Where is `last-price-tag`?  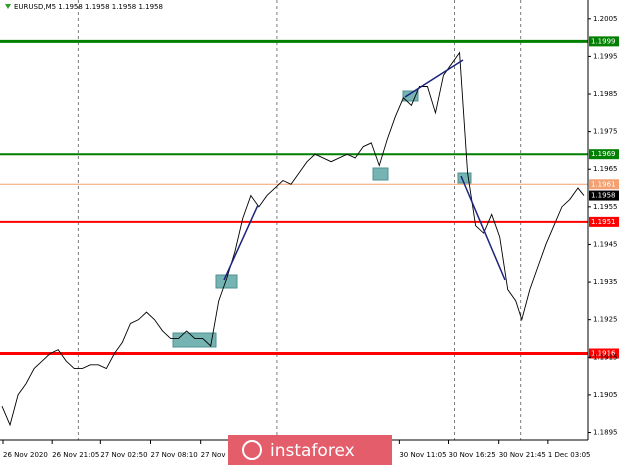 last-price-tag is located at coordinates (604, 195).